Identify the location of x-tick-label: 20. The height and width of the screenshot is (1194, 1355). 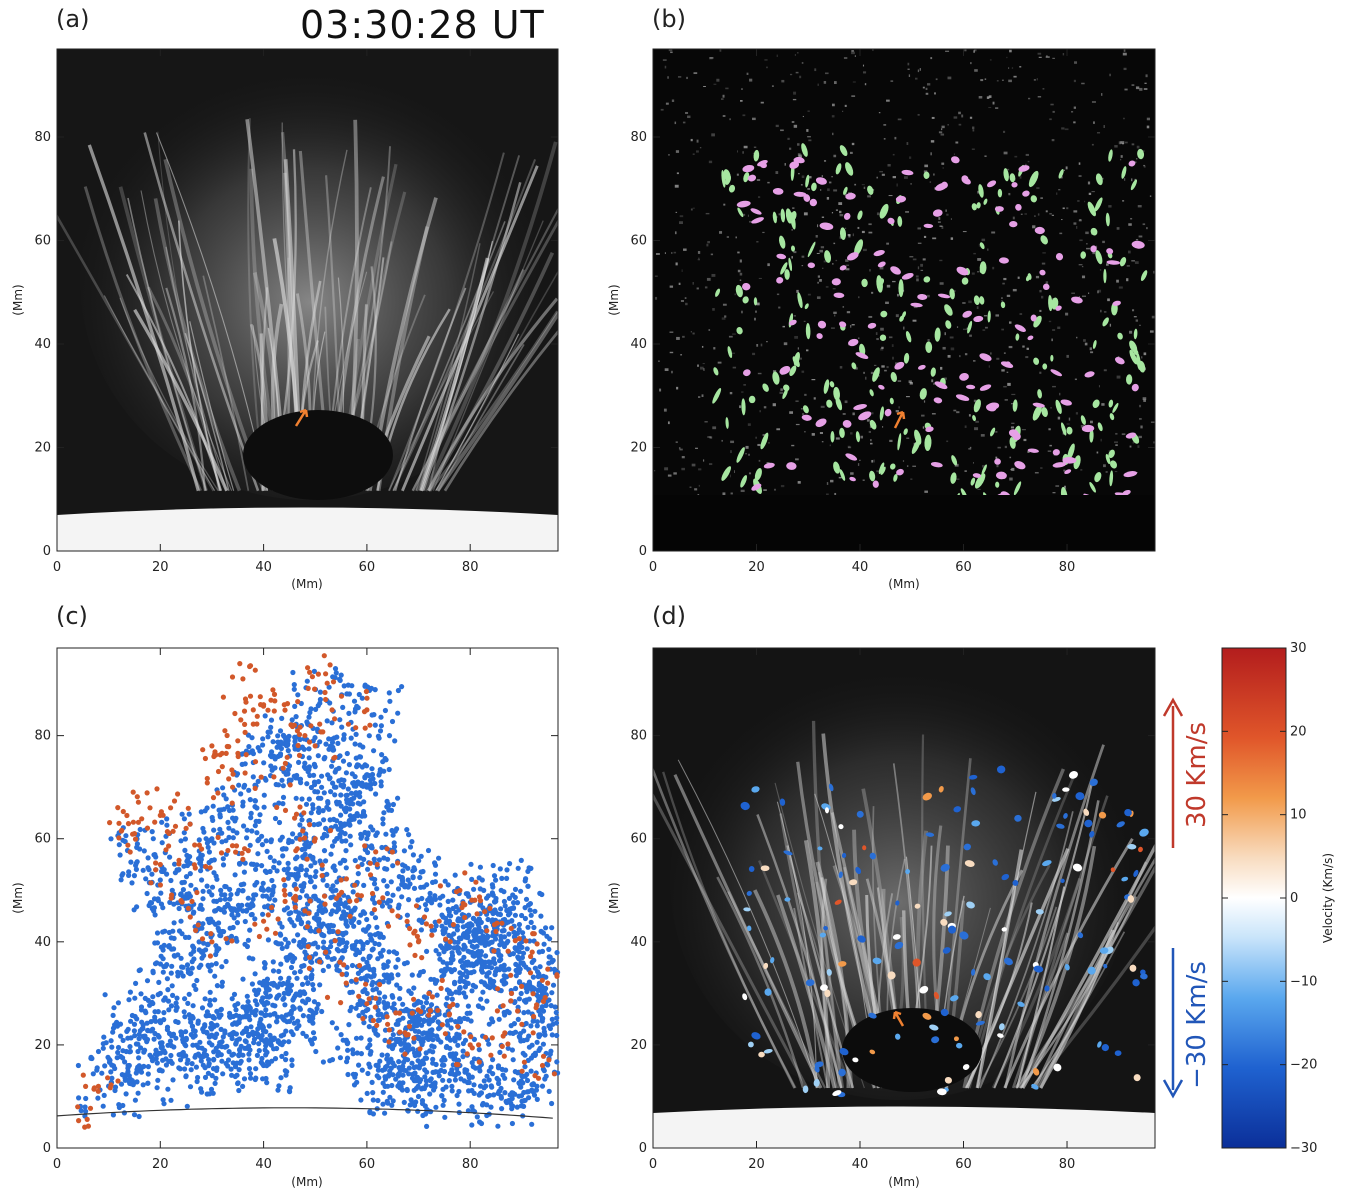
(756, 1164).